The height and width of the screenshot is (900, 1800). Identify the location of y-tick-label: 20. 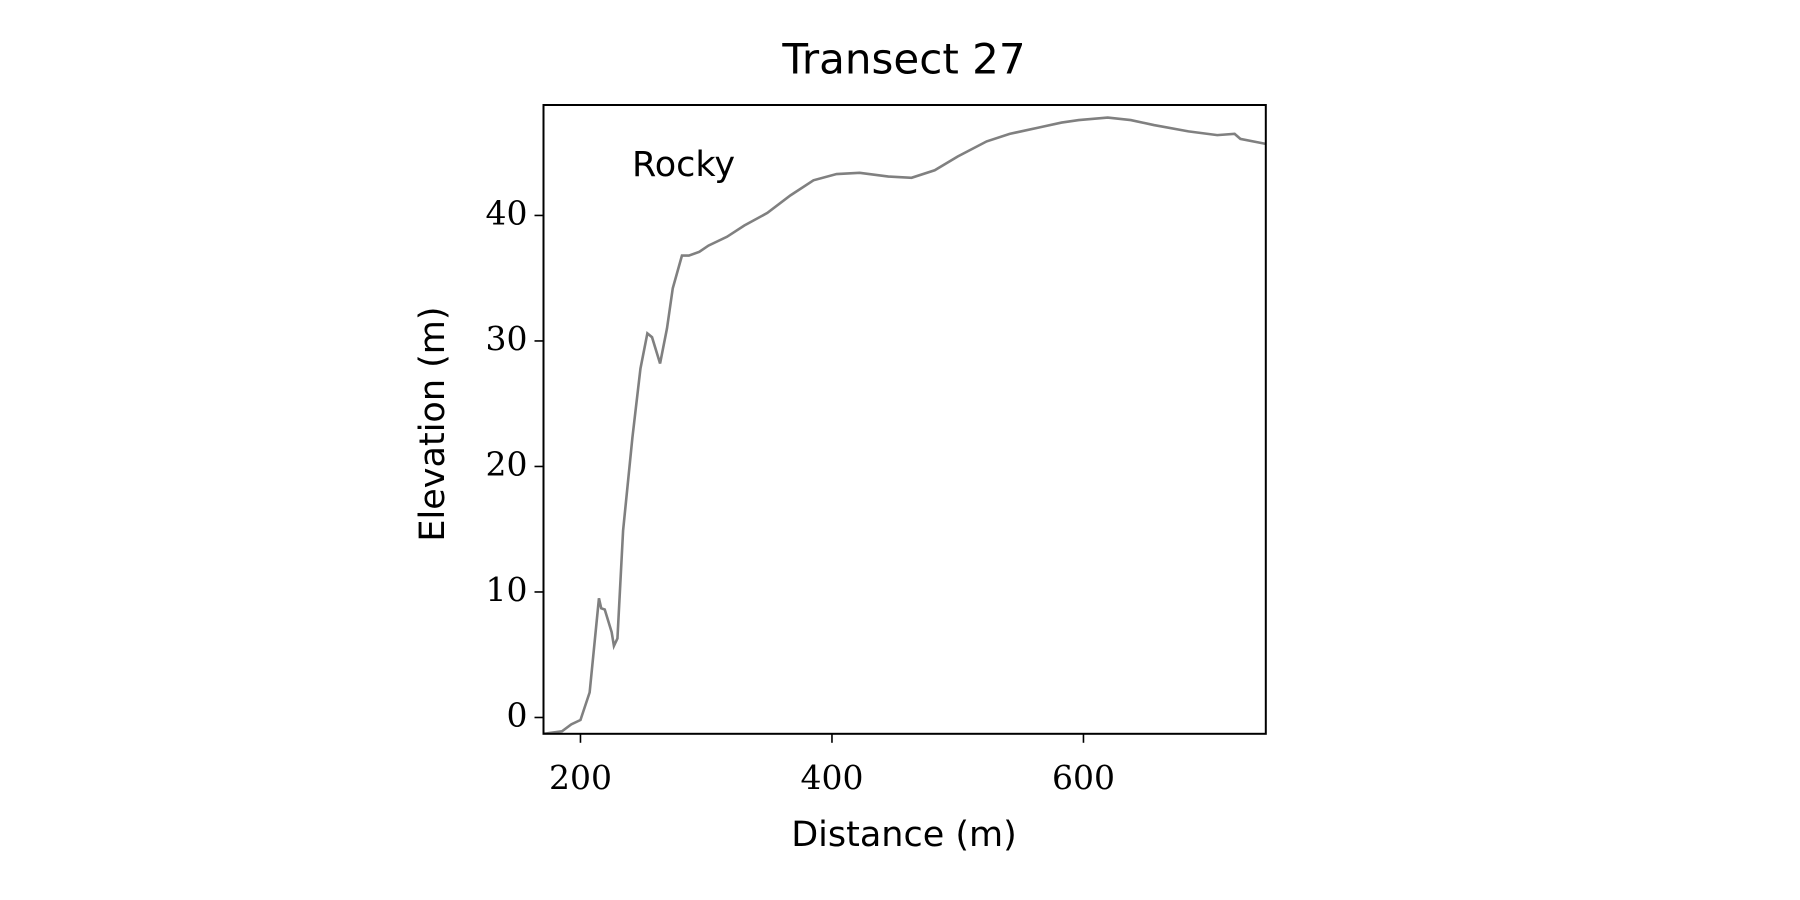
(507, 463).